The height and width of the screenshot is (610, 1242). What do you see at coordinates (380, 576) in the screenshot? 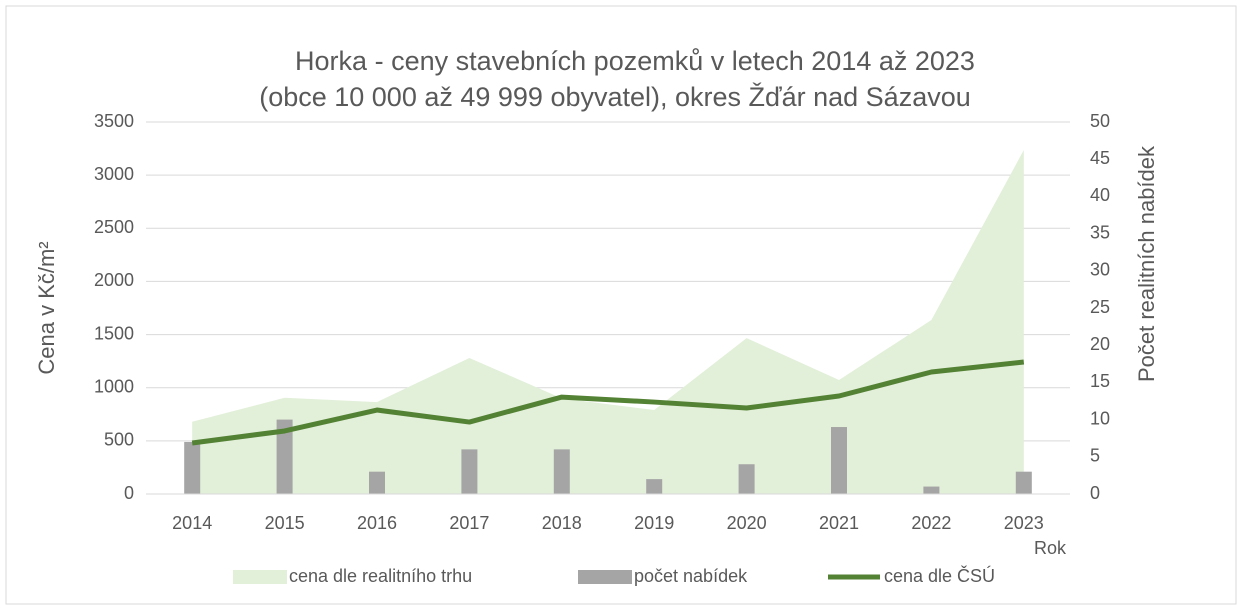
I see `legend-label: cena dle realitního trhu` at bounding box center [380, 576].